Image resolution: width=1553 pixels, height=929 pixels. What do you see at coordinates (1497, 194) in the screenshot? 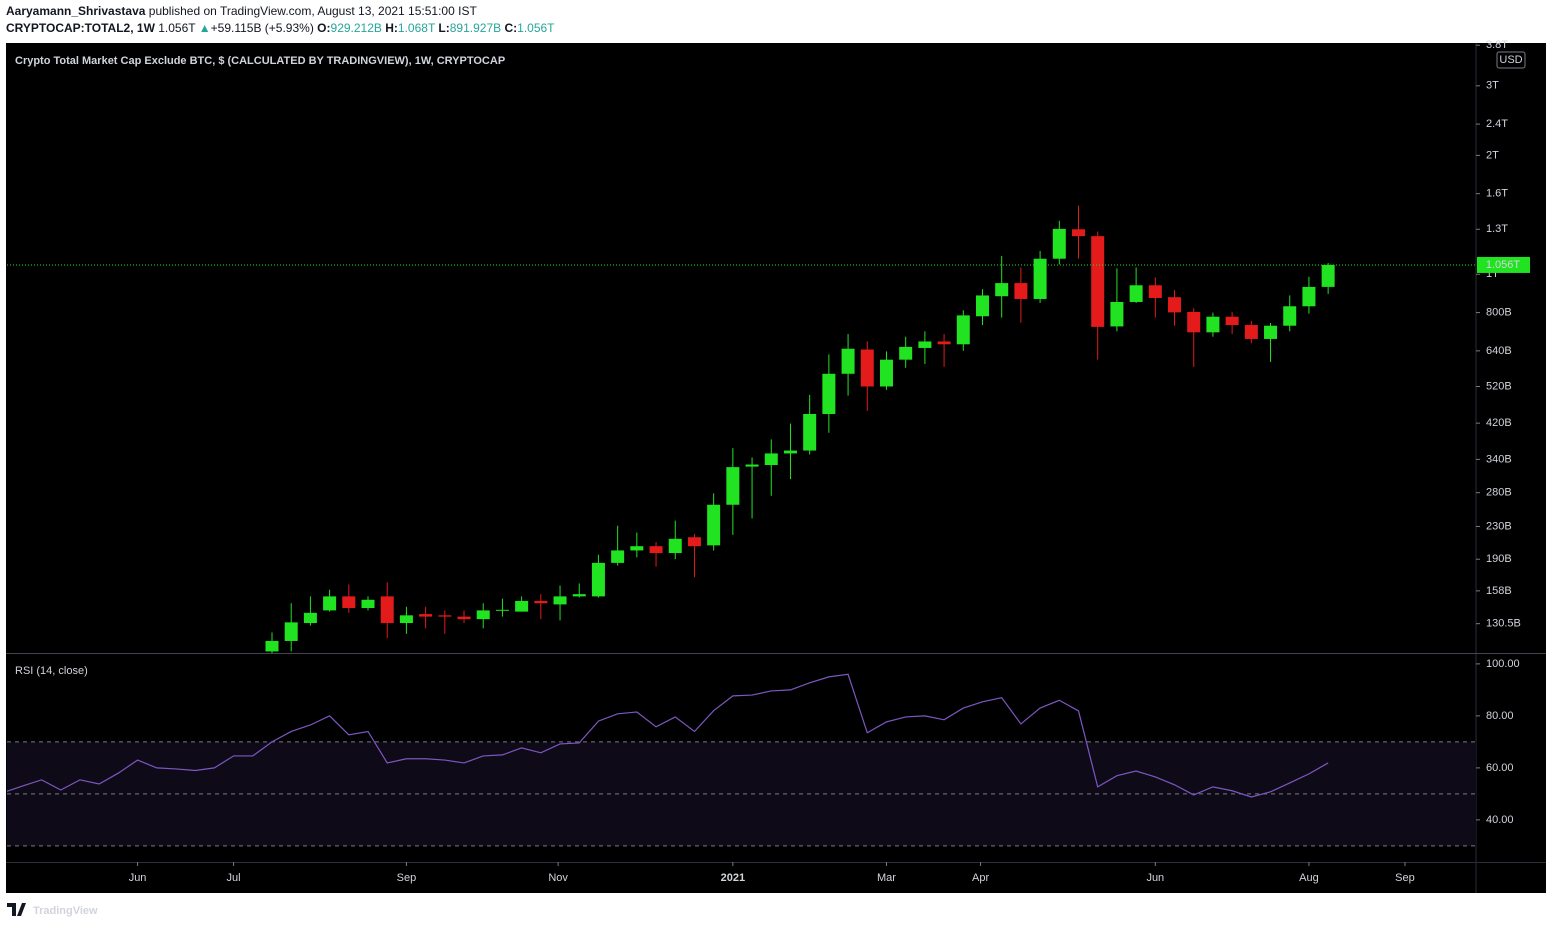
I see `y-tick-label: 1.6T` at bounding box center [1497, 194].